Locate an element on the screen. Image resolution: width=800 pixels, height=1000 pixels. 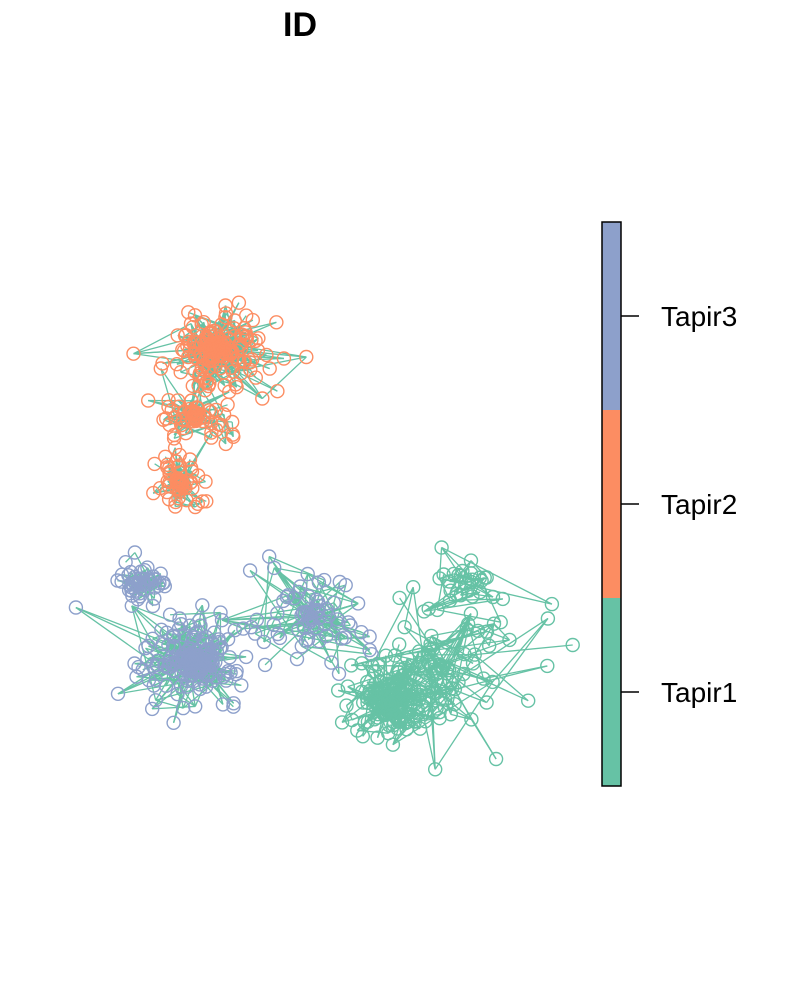
colorbar-legend: Tapir3 Tapir2 Tapir1 is located at coordinates (669, 504).